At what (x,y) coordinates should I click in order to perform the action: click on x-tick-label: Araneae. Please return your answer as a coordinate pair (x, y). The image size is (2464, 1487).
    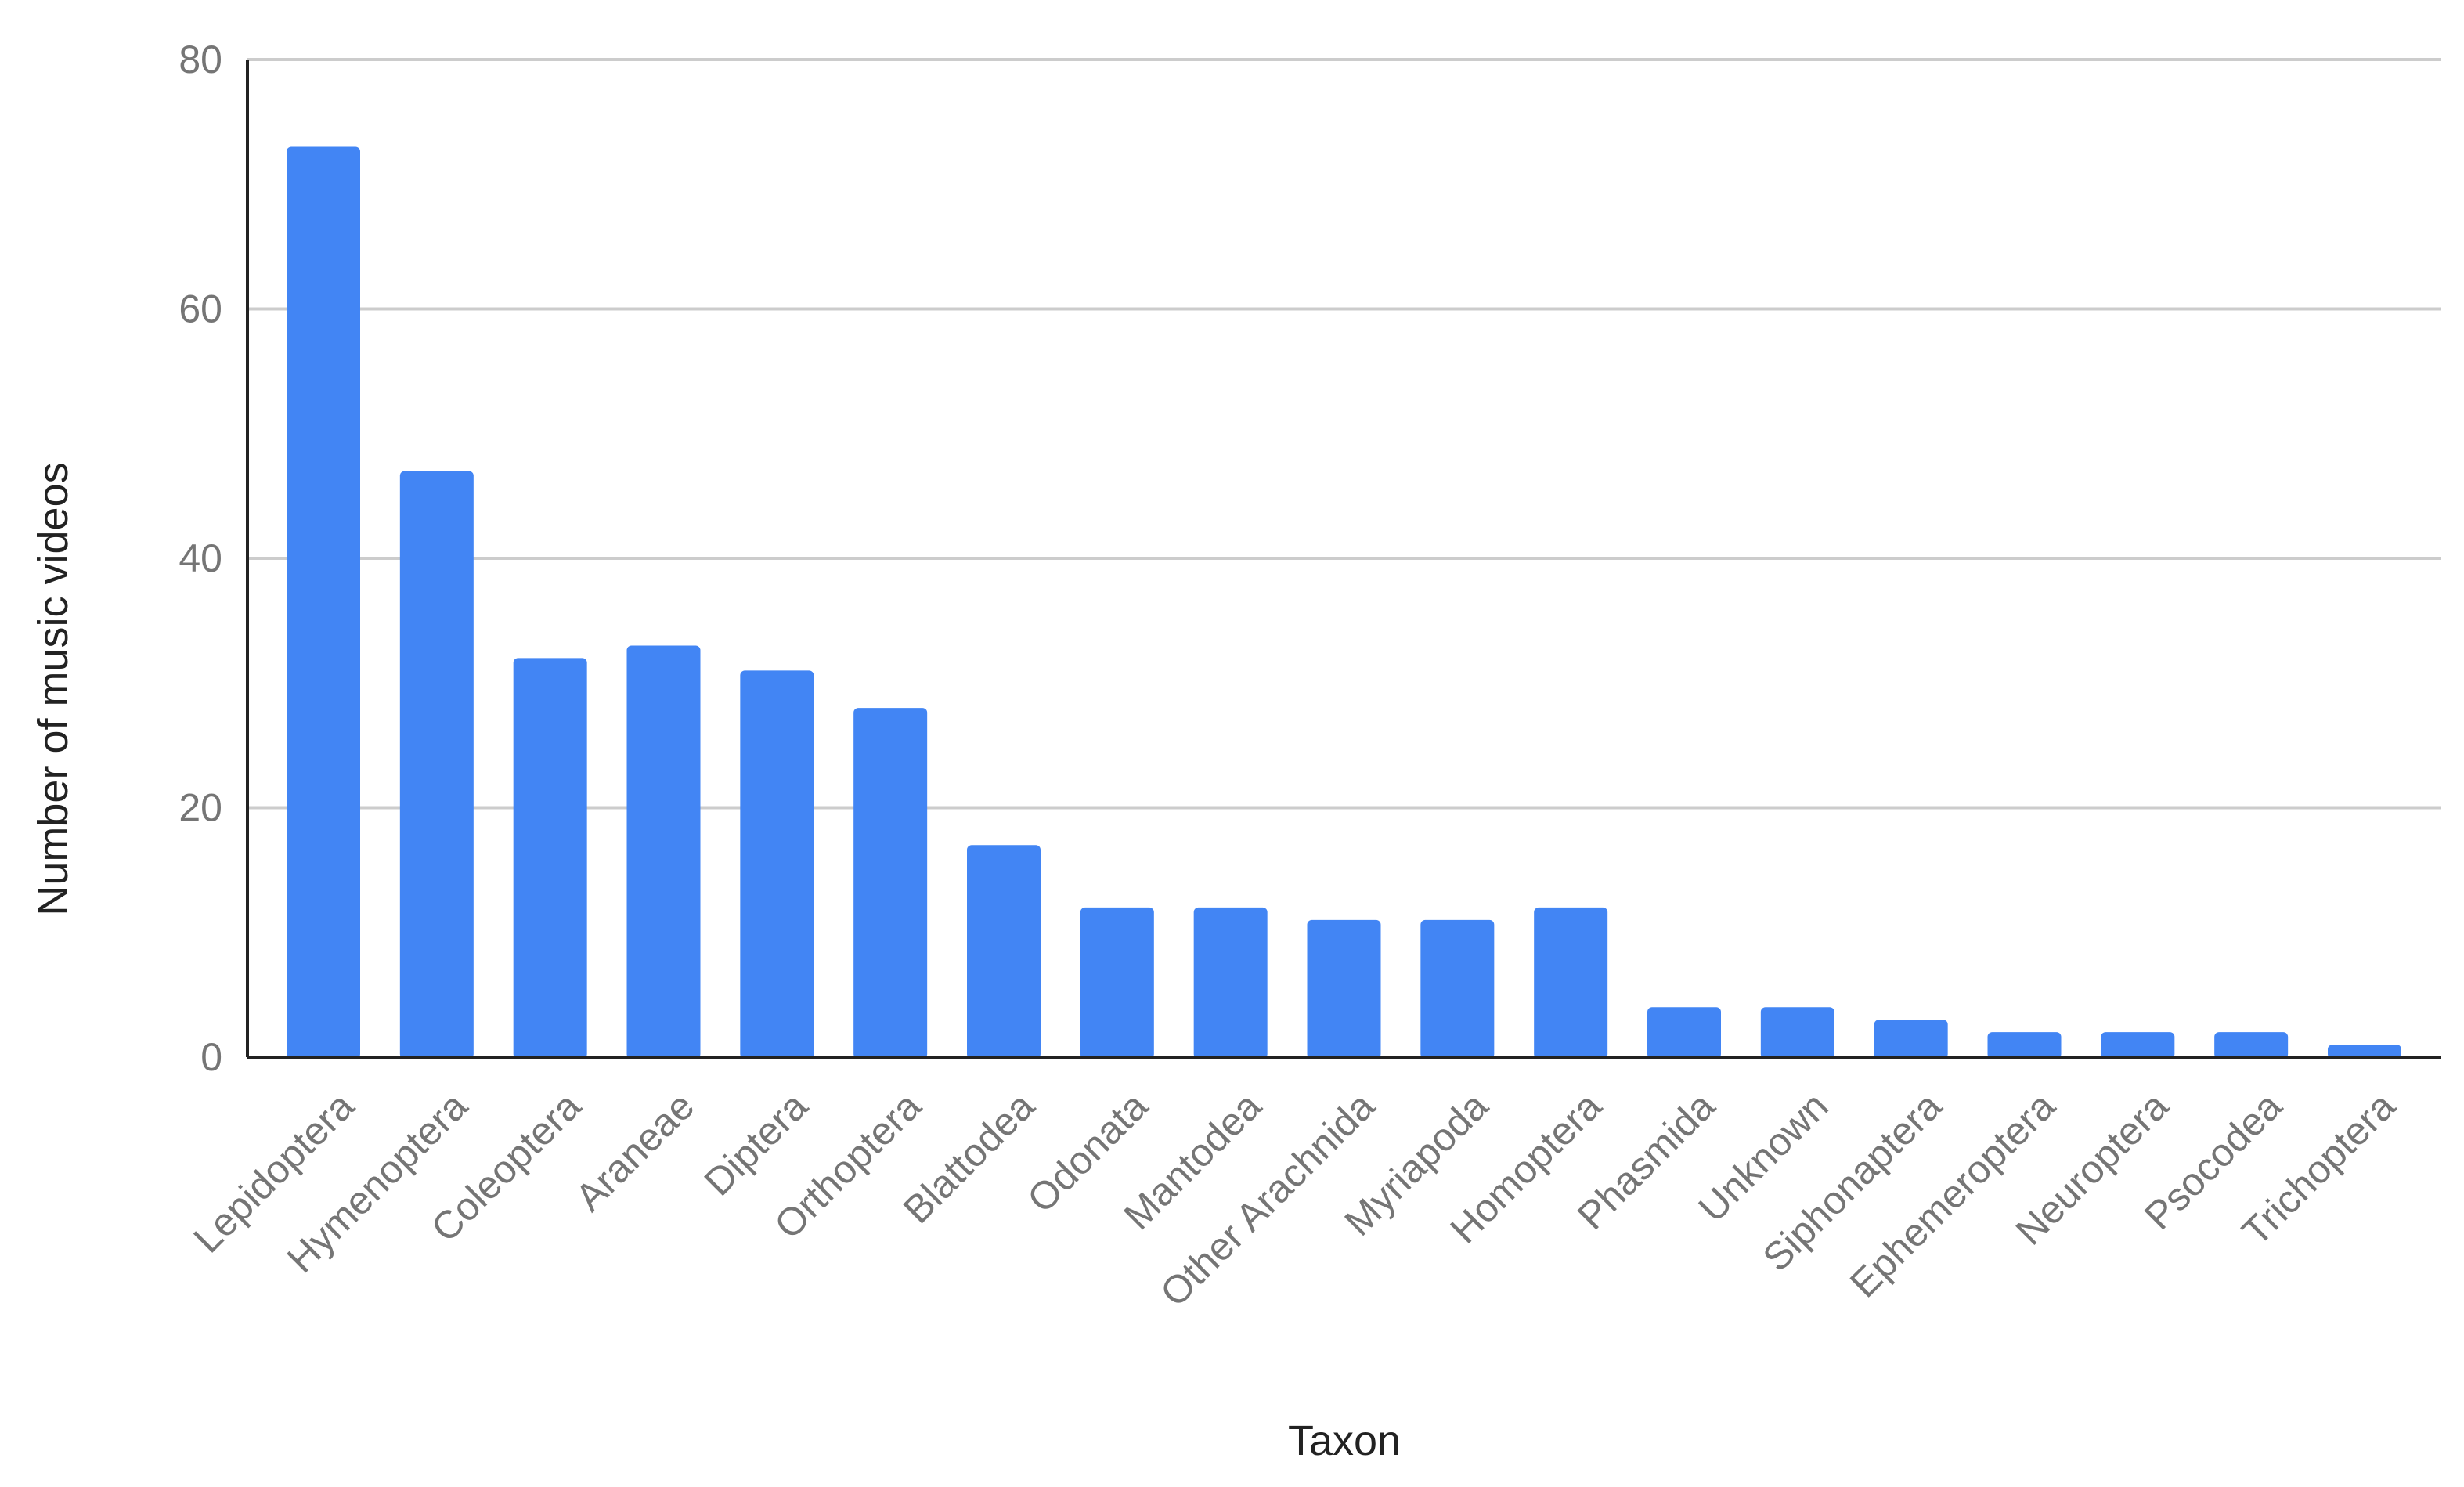
    Looking at the image, I should click on (634, 1152).